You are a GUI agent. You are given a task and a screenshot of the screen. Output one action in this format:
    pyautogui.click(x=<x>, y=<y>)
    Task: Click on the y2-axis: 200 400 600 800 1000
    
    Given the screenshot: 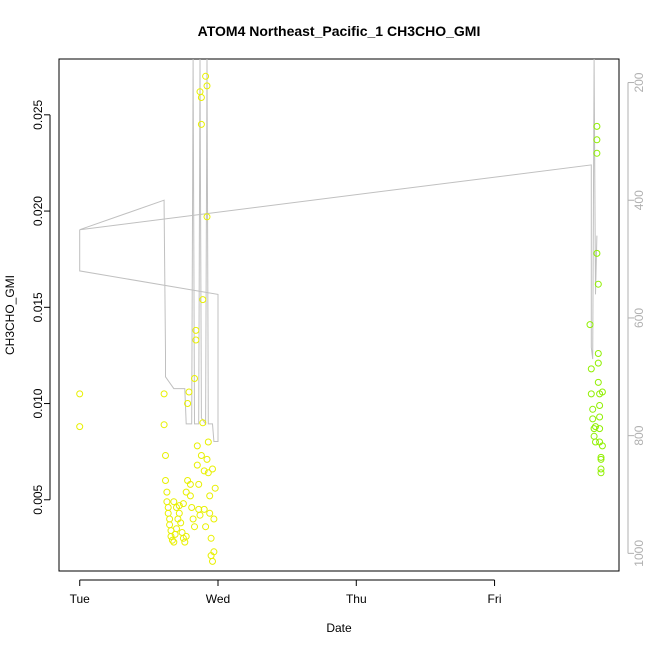 What is the action you would take?
    pyautogui.click(x=636, y=319)
    